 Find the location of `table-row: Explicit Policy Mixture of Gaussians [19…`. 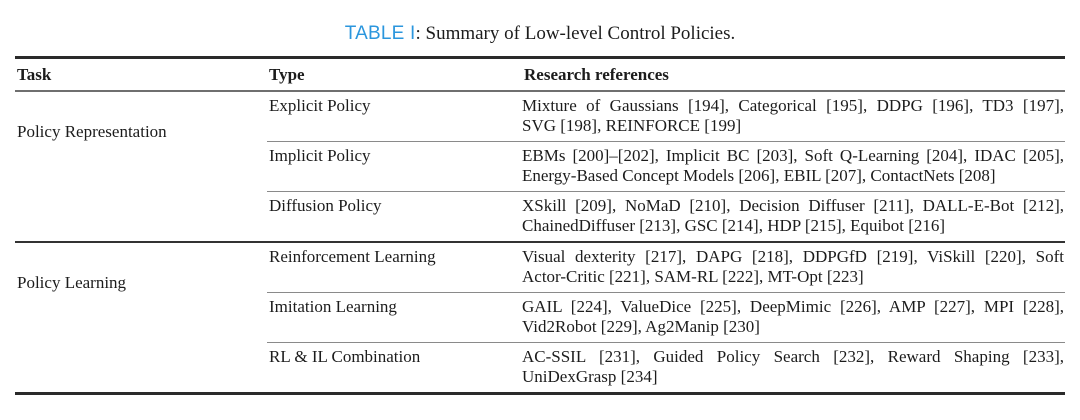

table-row: Explicit Policy Mixture of Gaussians [19… is located at coordinates (666, 116).